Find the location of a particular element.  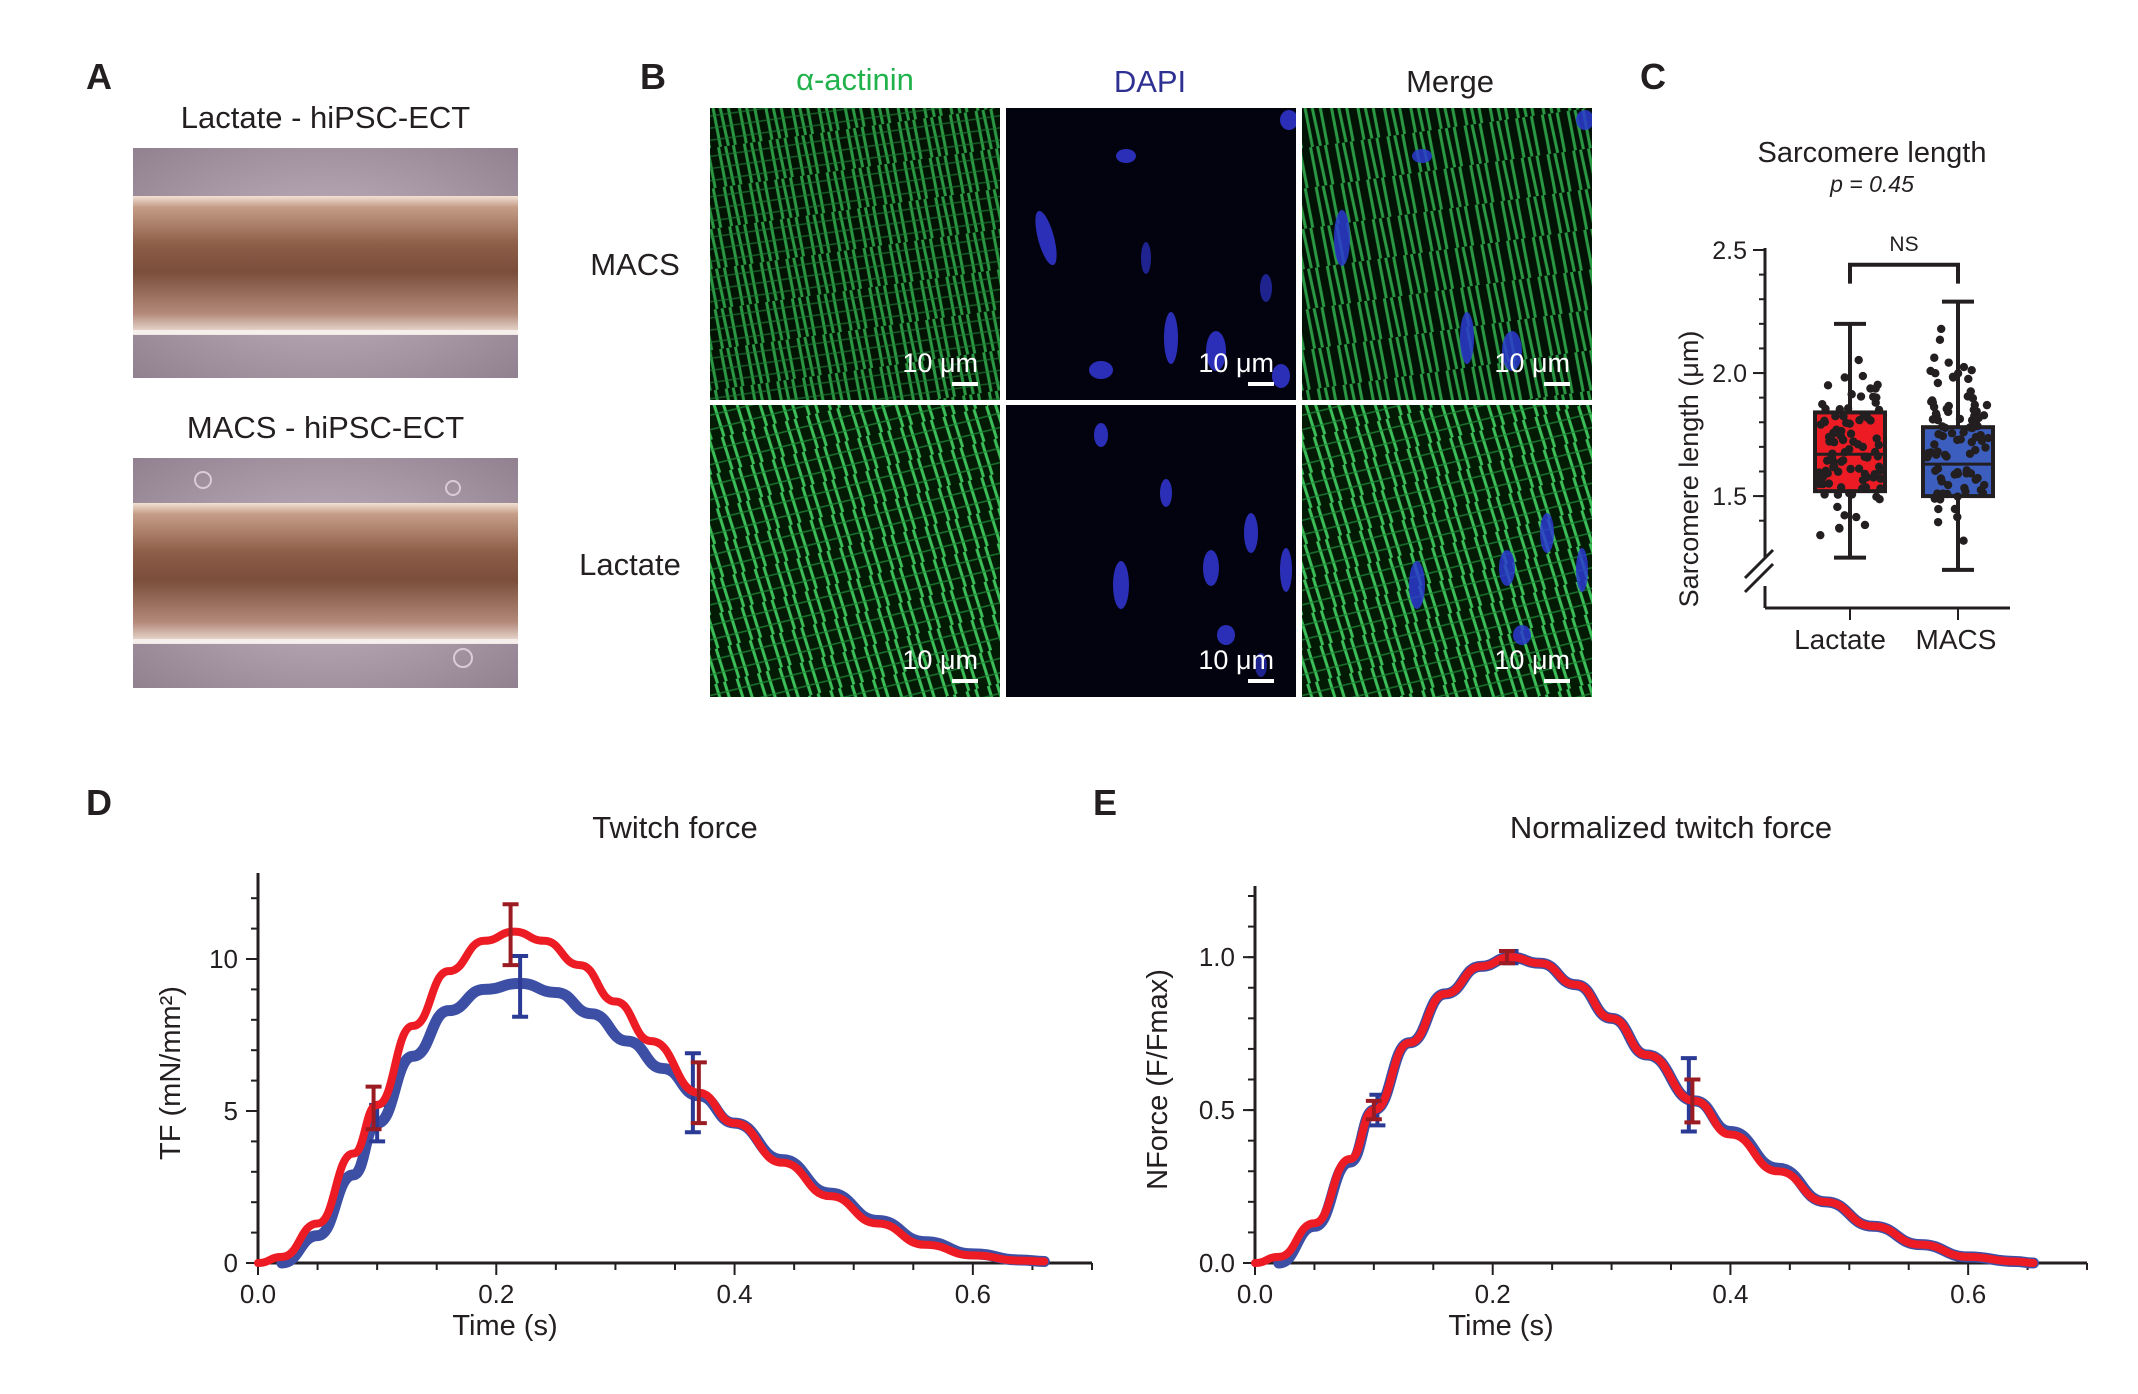

image-macs-merge: 10 μm is located at coordinates (1447, 254).